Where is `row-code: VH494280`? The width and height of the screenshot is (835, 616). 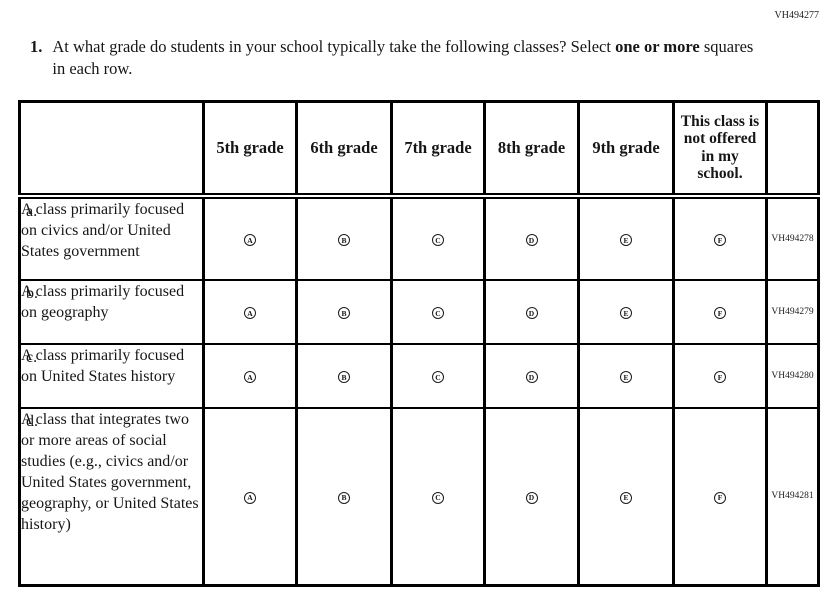
row-code: VH494280 is located at coordinates (792, 375).